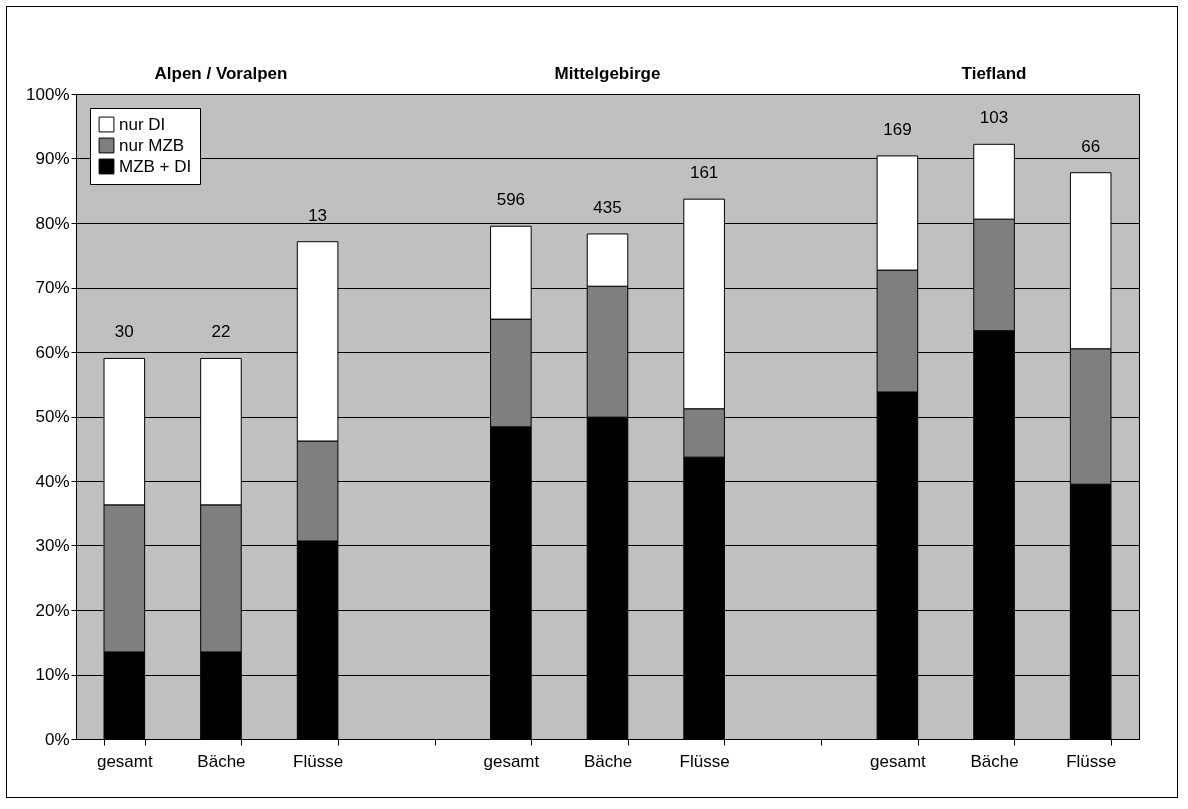  What do you see at coordinates (155, 166) in the screenshot?
I see `legend-label: MZB + DI` at bounding box center [155, 166].